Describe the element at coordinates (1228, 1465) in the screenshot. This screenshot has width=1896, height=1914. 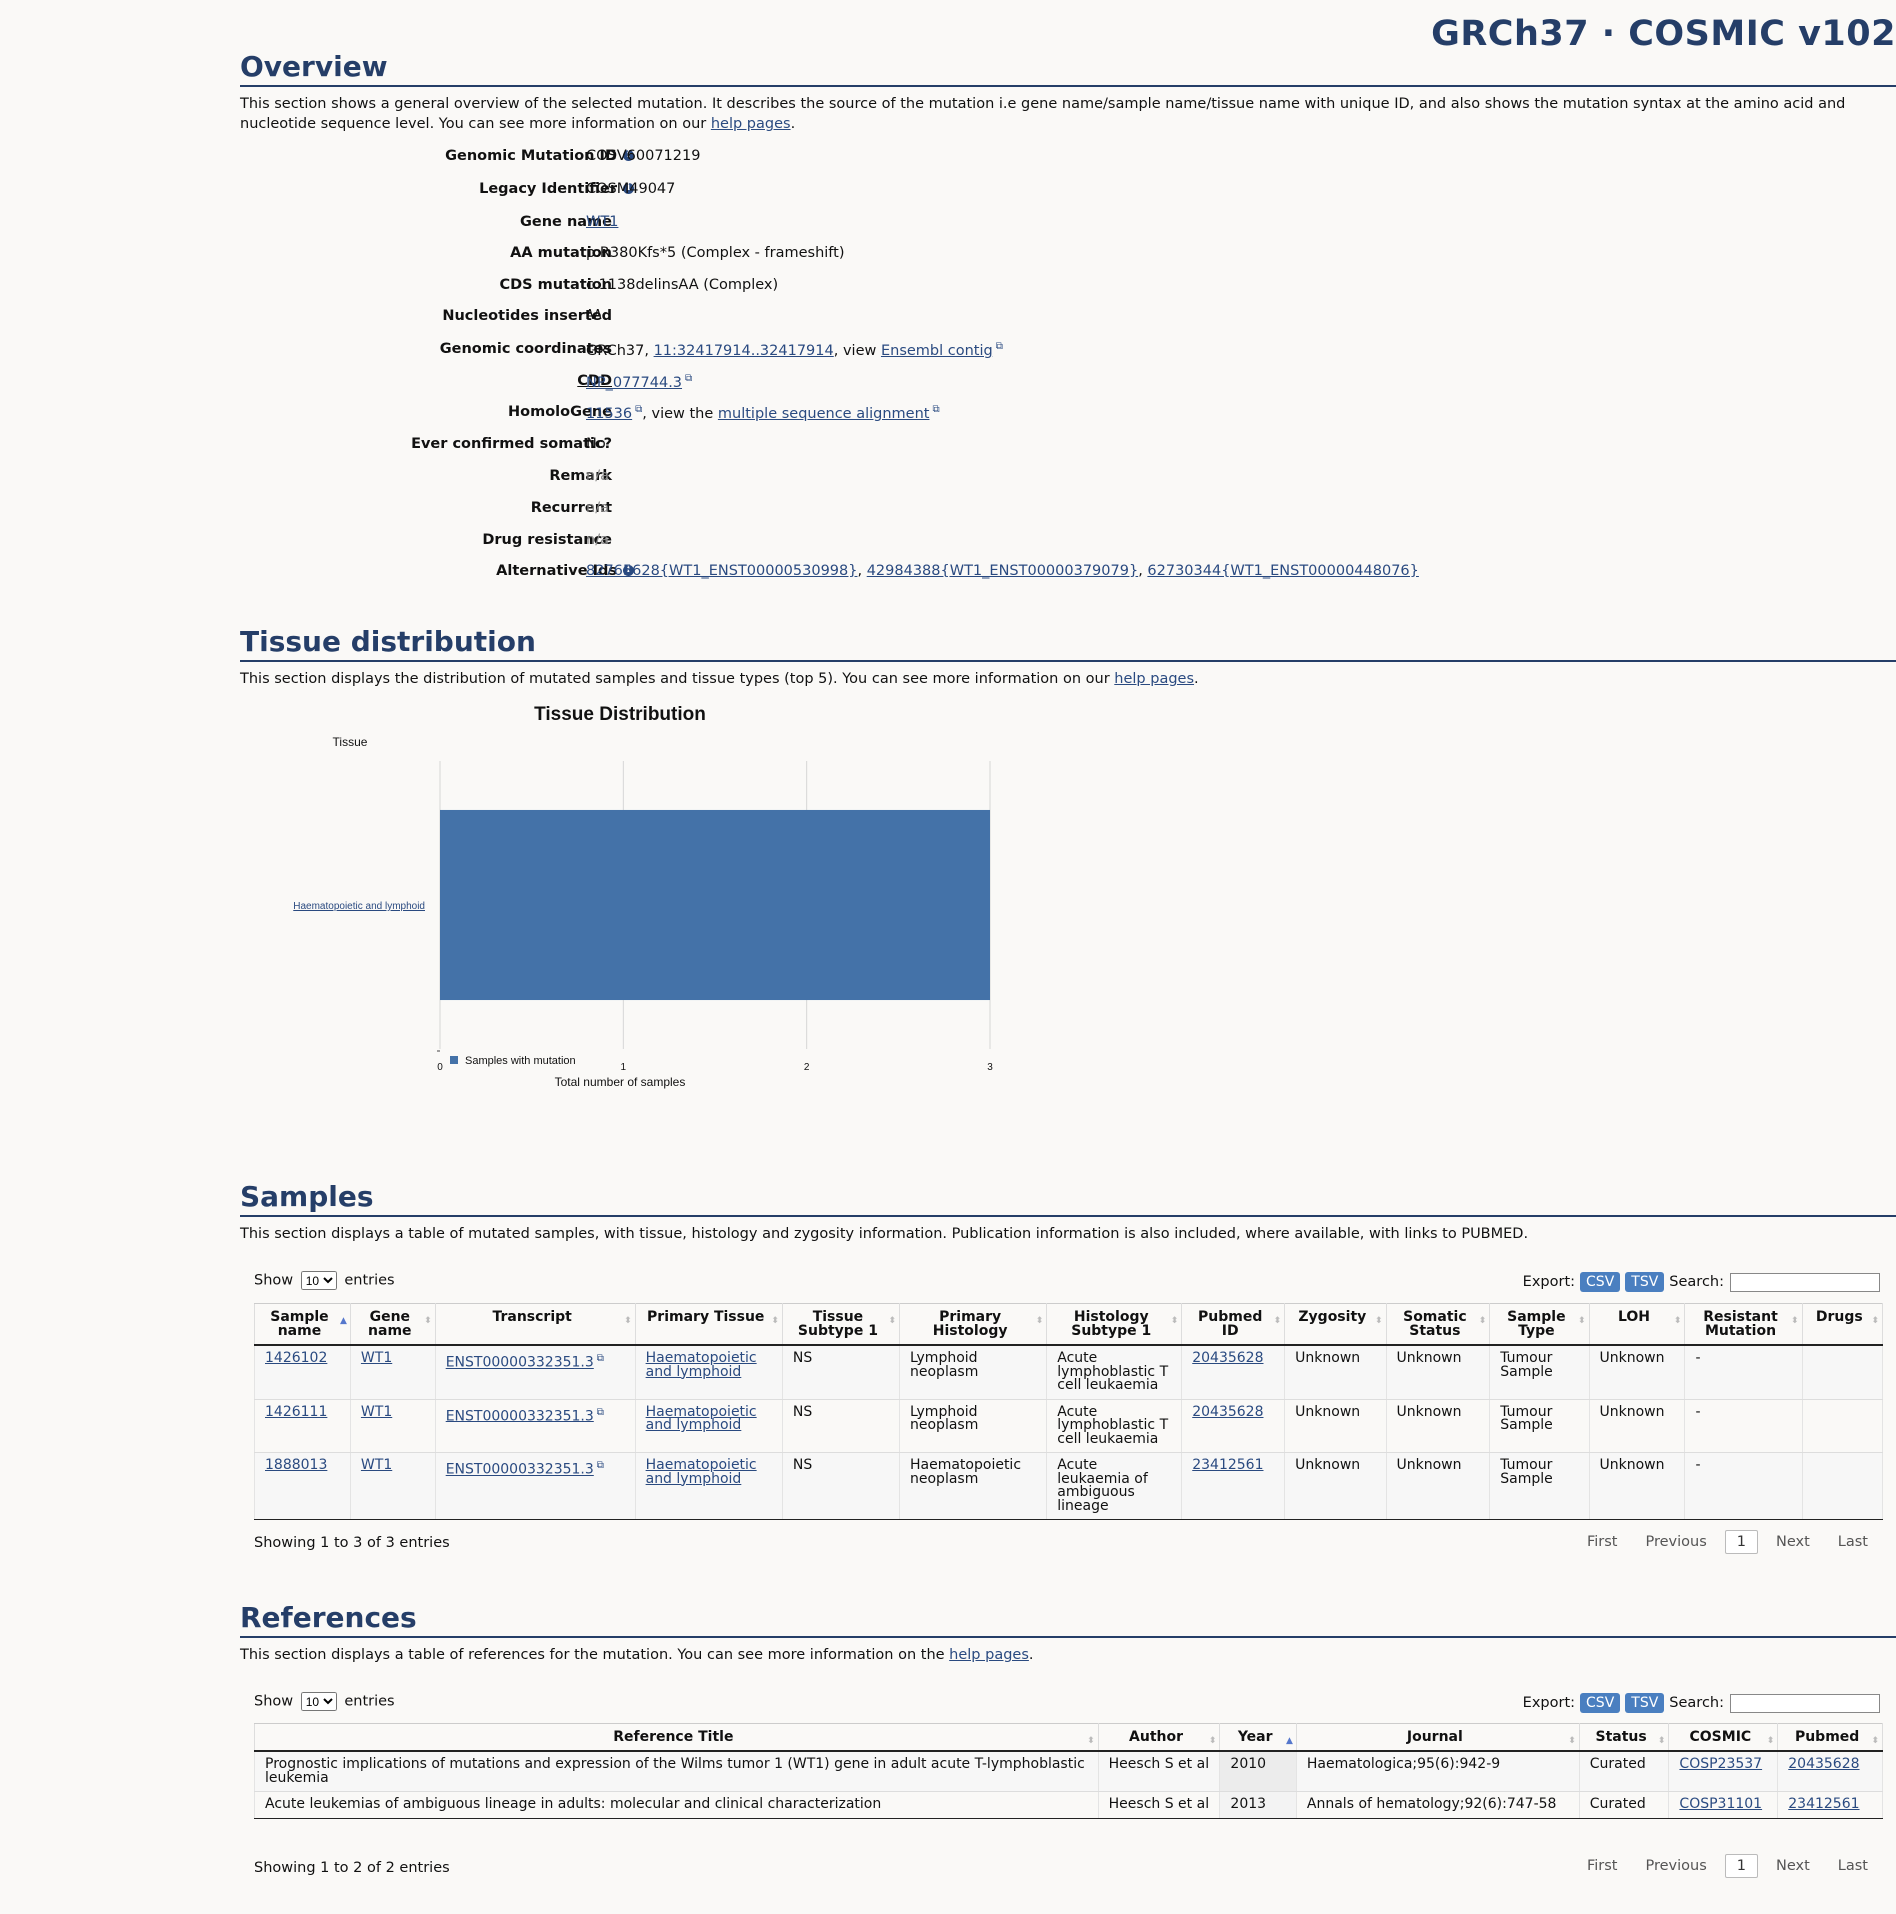
I see `pubmed-id-link: 23412561` at that location.